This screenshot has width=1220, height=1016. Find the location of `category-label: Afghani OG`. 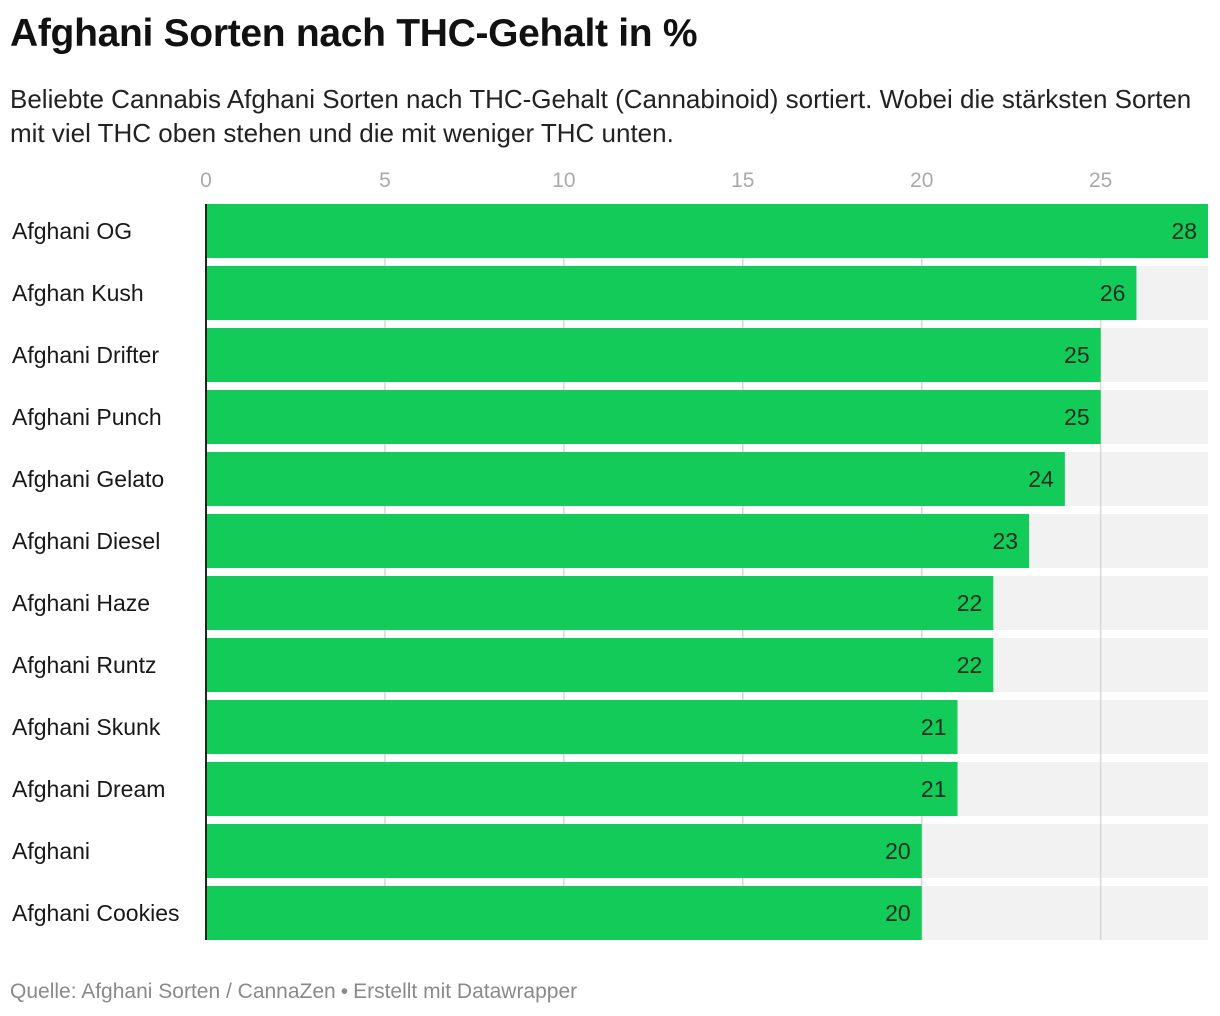

category-label: Afghani OG is located at coordinates (72, 231).